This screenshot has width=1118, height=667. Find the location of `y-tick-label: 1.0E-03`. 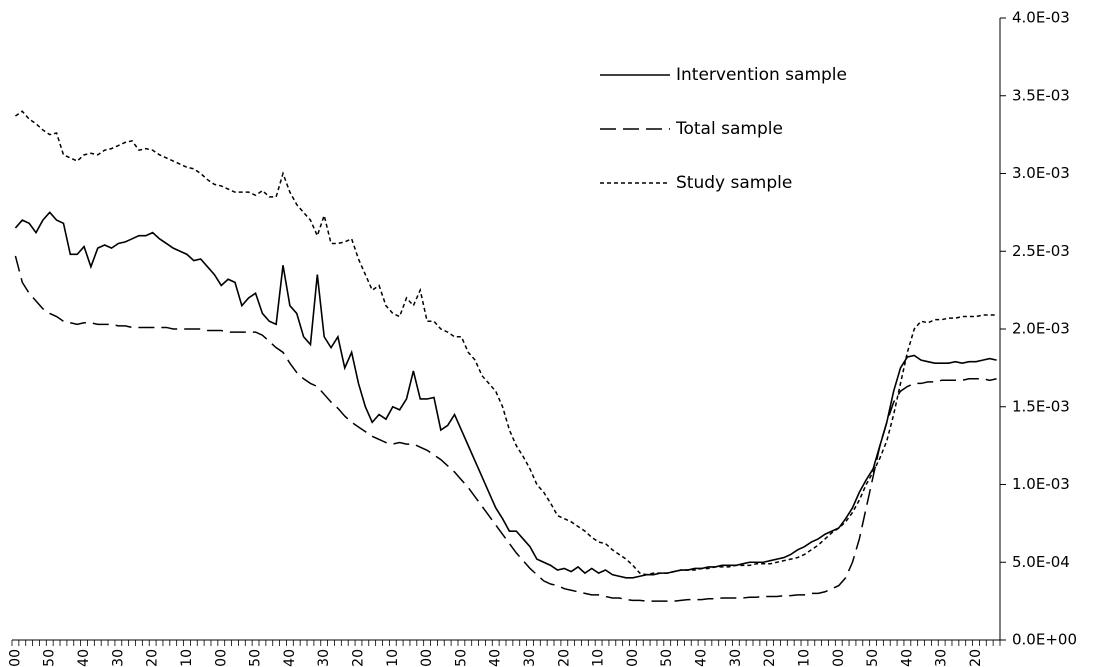

y-tick-label: 1.0E-03 is located at coordinates (1041, 484).